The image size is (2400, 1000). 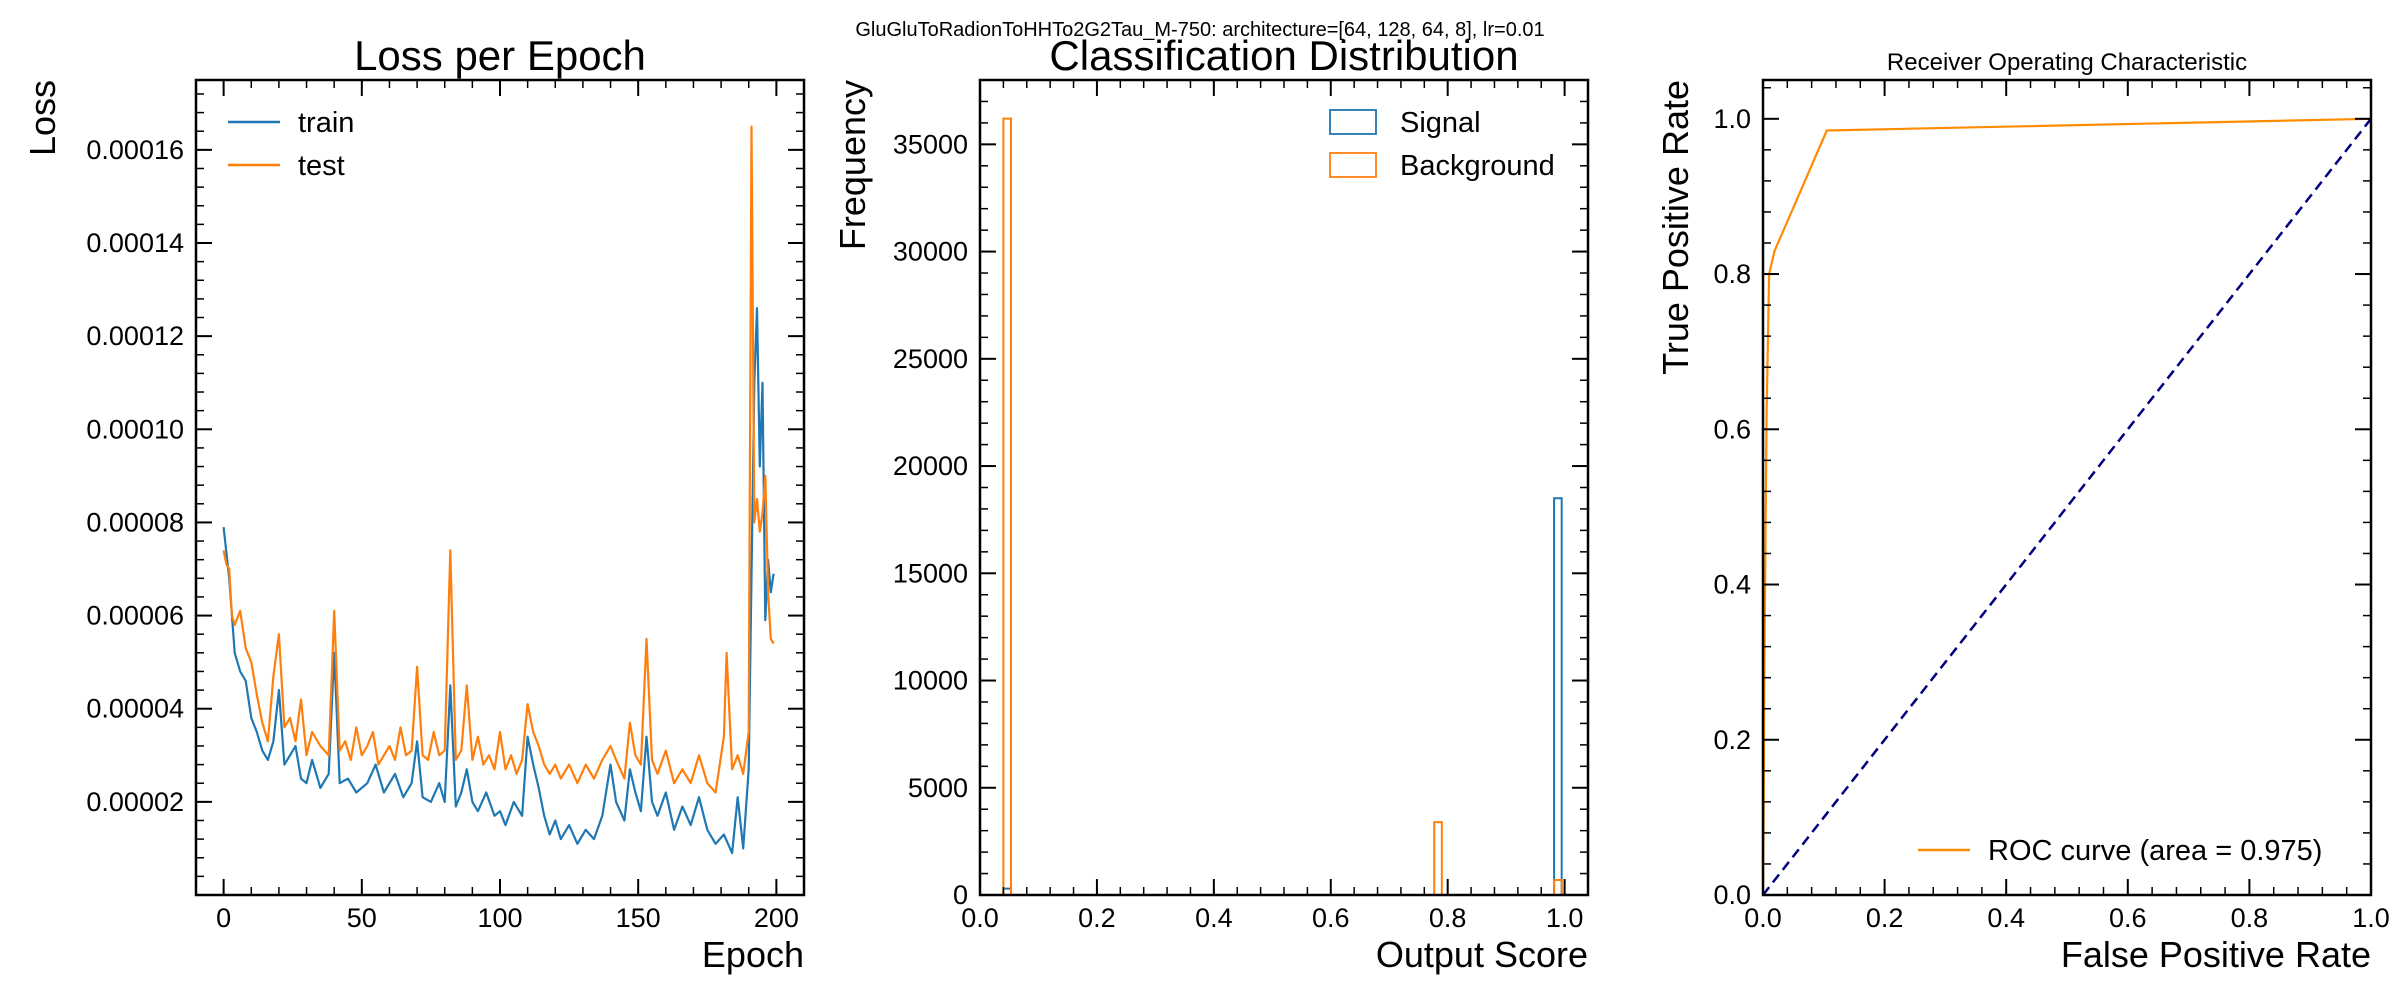 What do you see at coordinates (930, 359) in the screenshot?
I see `y-tick-label: 25000` at bounding box center [930, 359].